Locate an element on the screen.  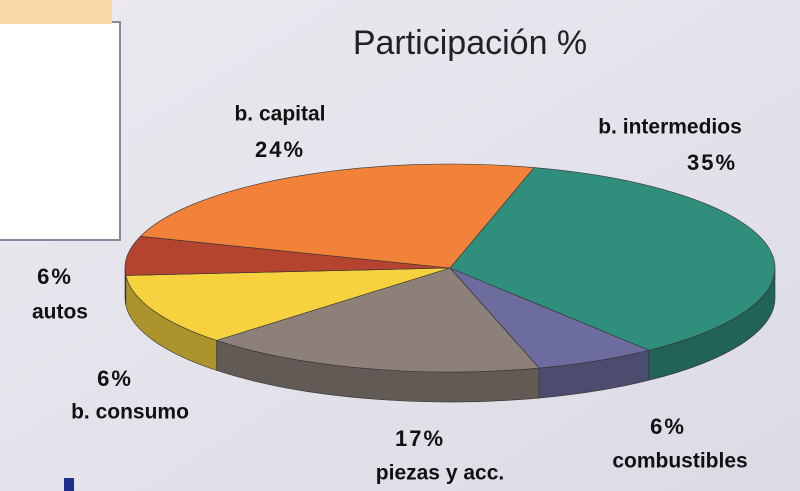
value-label: 24% is located at coordinates (280, 149).